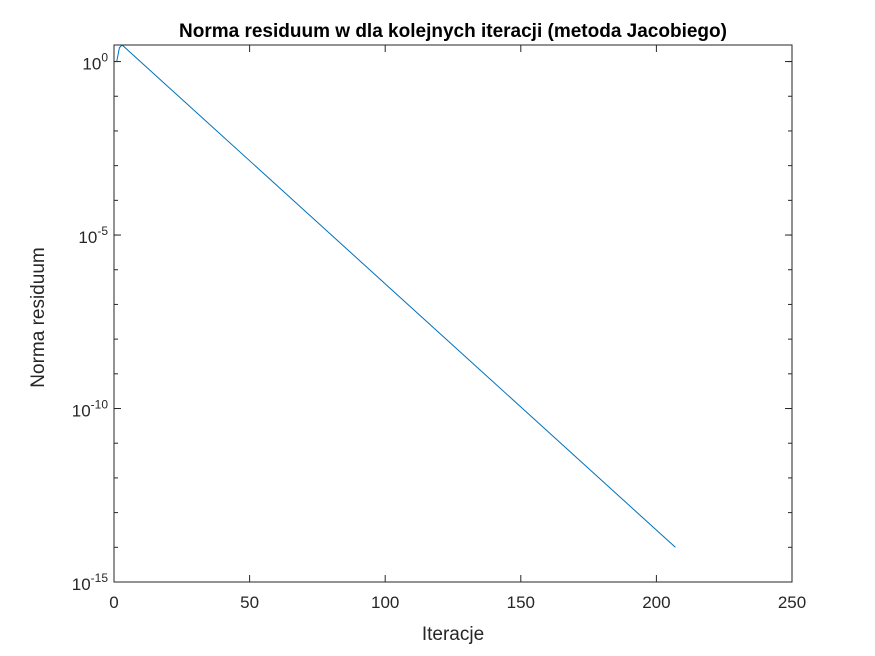 The height and width of the screenshot is (656, 875). What do you see at coordinates (93, 235) in the screenshot?
I see `y-tick-label: 10⁻⁵` at bounding box center [93, 235].